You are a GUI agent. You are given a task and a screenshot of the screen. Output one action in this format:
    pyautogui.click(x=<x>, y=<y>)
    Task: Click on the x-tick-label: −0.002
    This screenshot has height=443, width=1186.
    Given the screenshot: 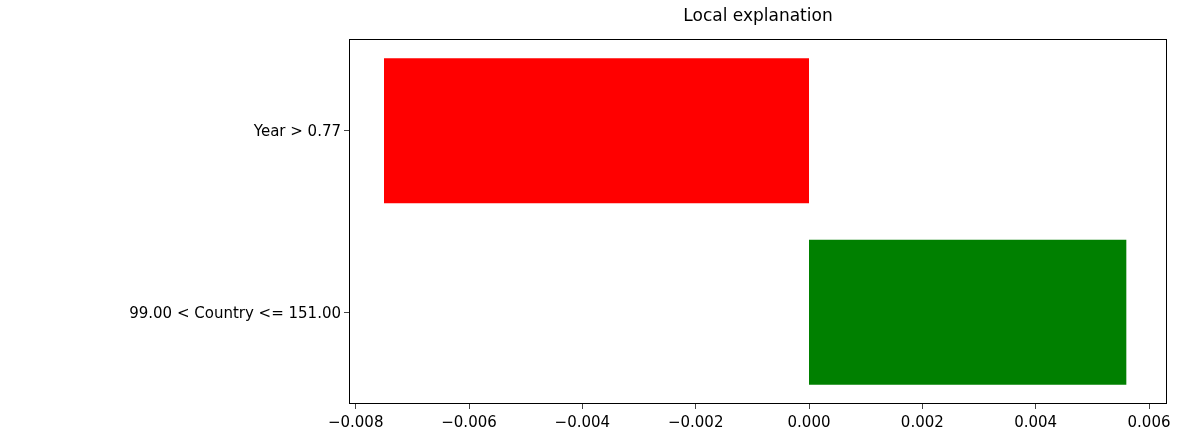 What is the action you would take?
    pyautogui.click(x=695, y=422)
    